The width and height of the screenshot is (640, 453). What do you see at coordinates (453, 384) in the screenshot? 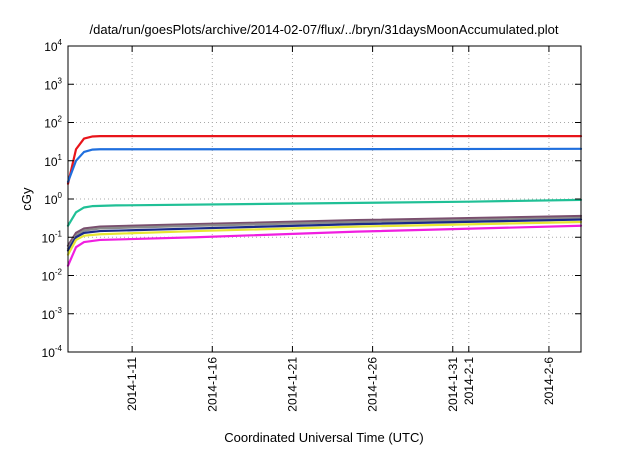
I see `x-tick-label: 2014-1-31` at bounding box center [453, 384].